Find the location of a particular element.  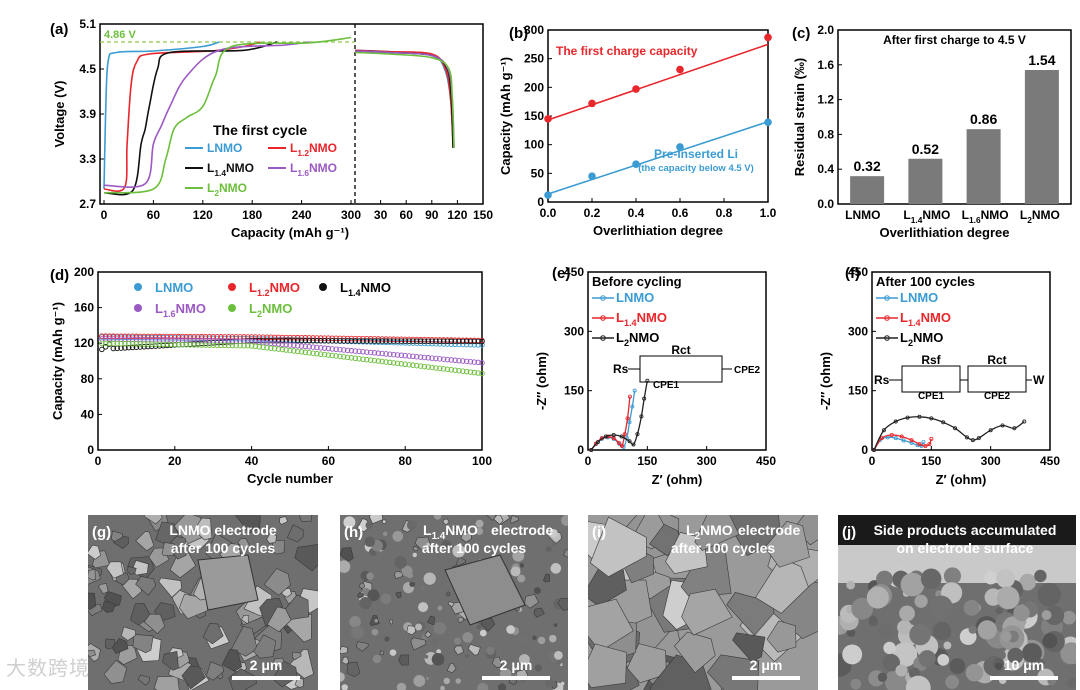

sem-caption-line1: L2NMO is located at coordinates (709, 532).